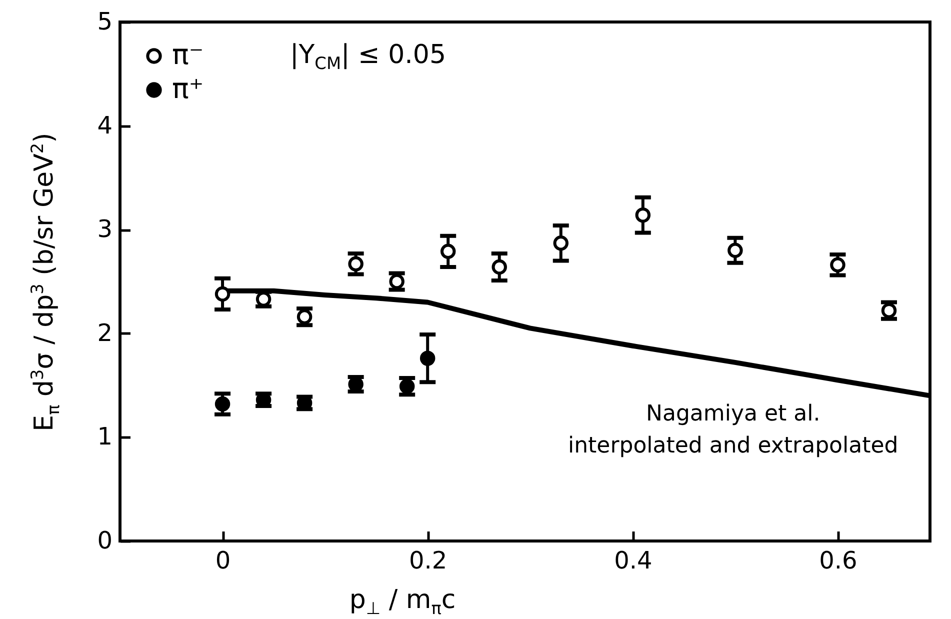 This screenshot has height=619, width=951. Describe the element at coordinates (104, 125) in the screenshot. I see `y-tick-label: 4` at that location.